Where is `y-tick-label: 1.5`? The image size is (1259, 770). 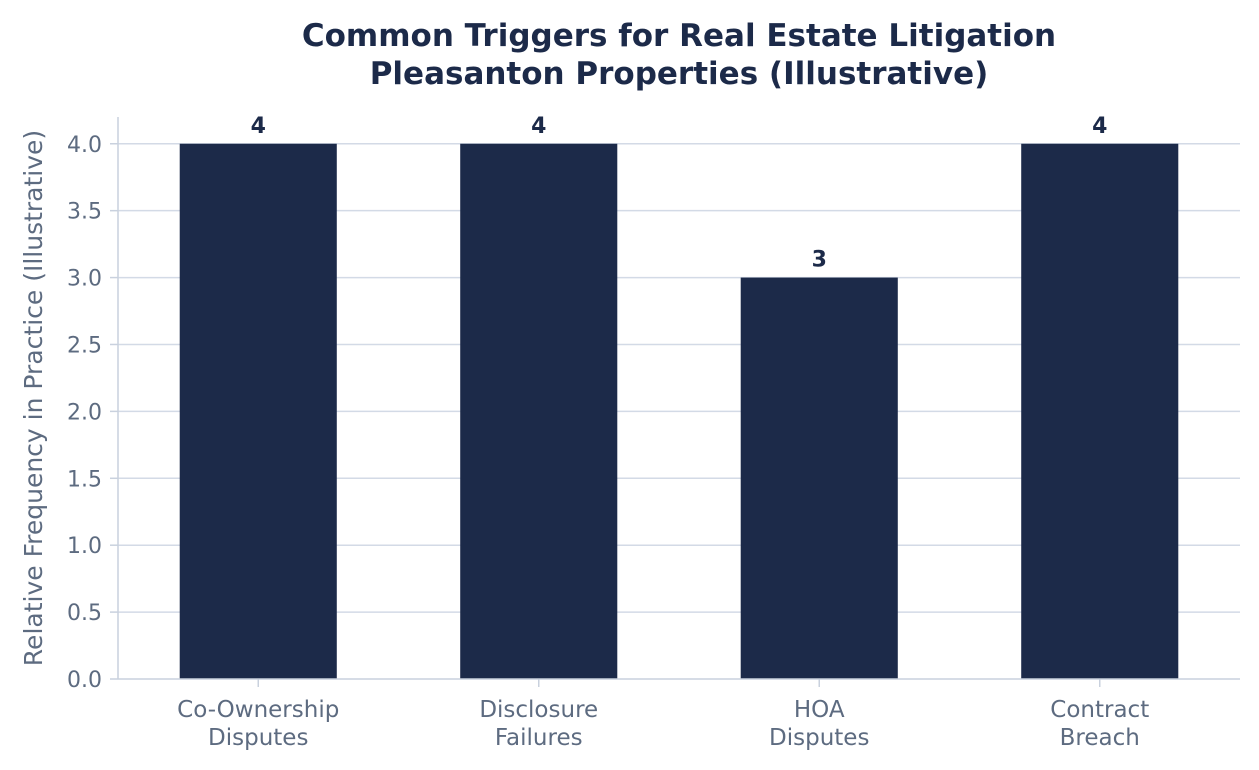 y-tick-label: 1.5 is located at coordinates (84, 479).